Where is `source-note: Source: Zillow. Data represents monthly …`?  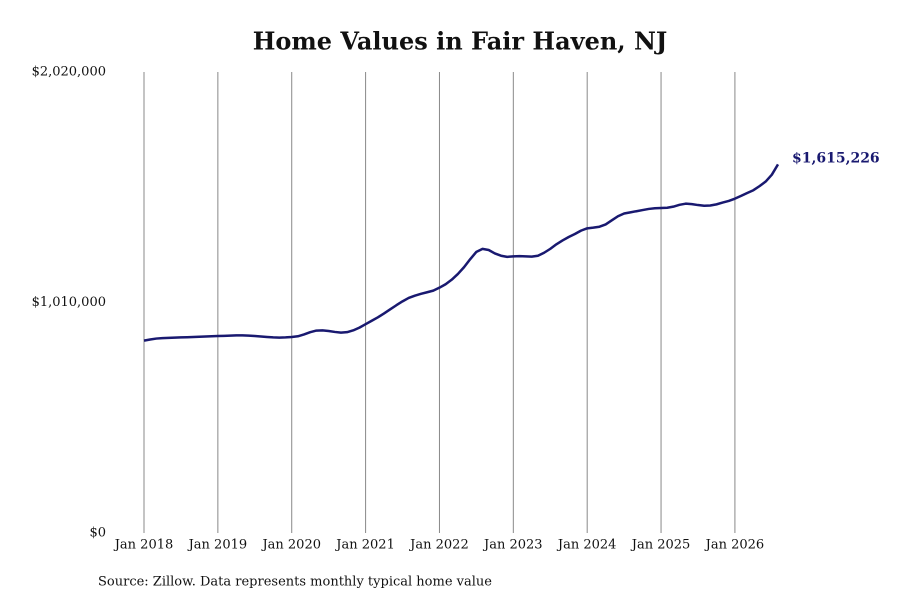 source-note: Source: Zillow. Data represents monthly … is located at coordinates (295, 582).